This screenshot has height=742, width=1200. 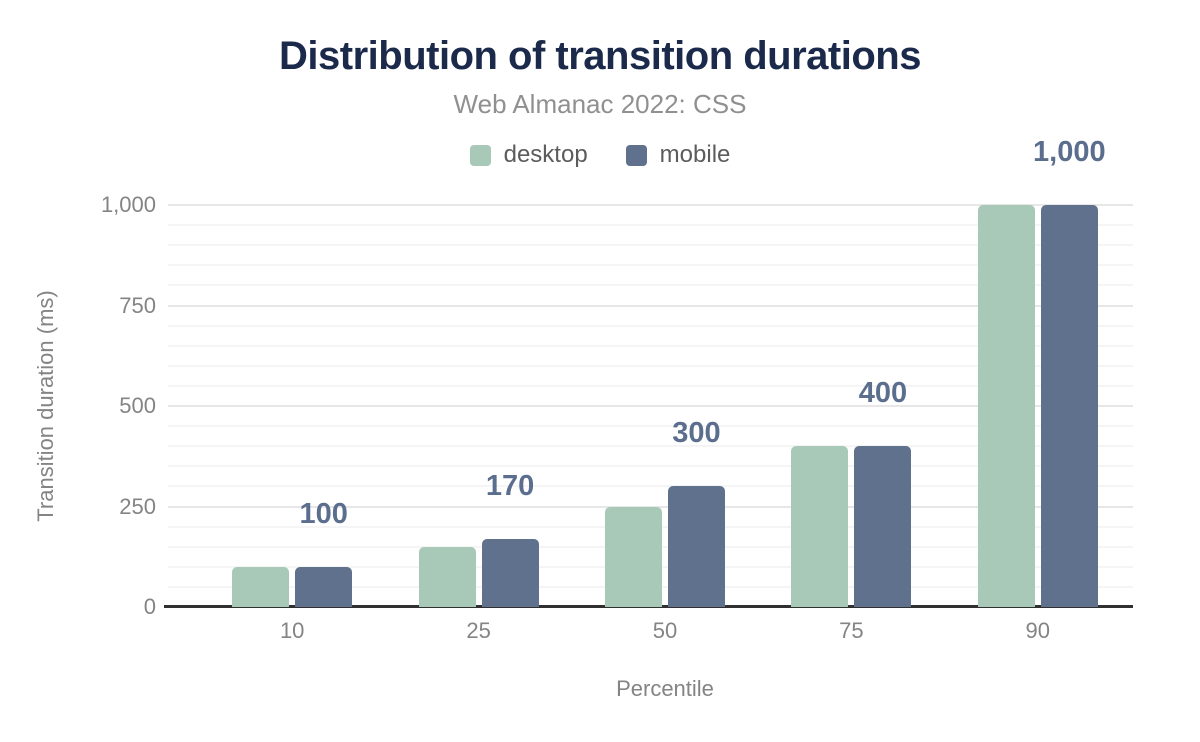 I want to click on legend-item-desktop: desktop, so click(x=528, y=155).